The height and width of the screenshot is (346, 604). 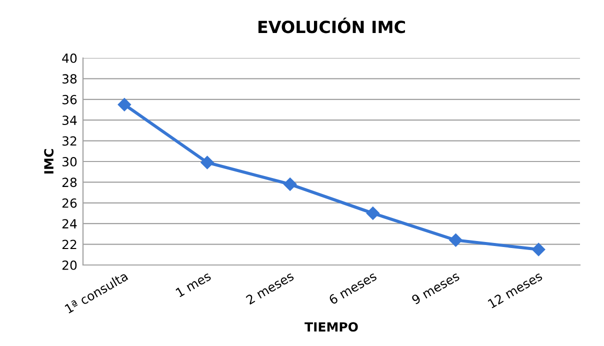 What do you see at coordinates (69, 79) in the screenshot?
I see `y-tick-label: 38` at bounding box center [69, 79].